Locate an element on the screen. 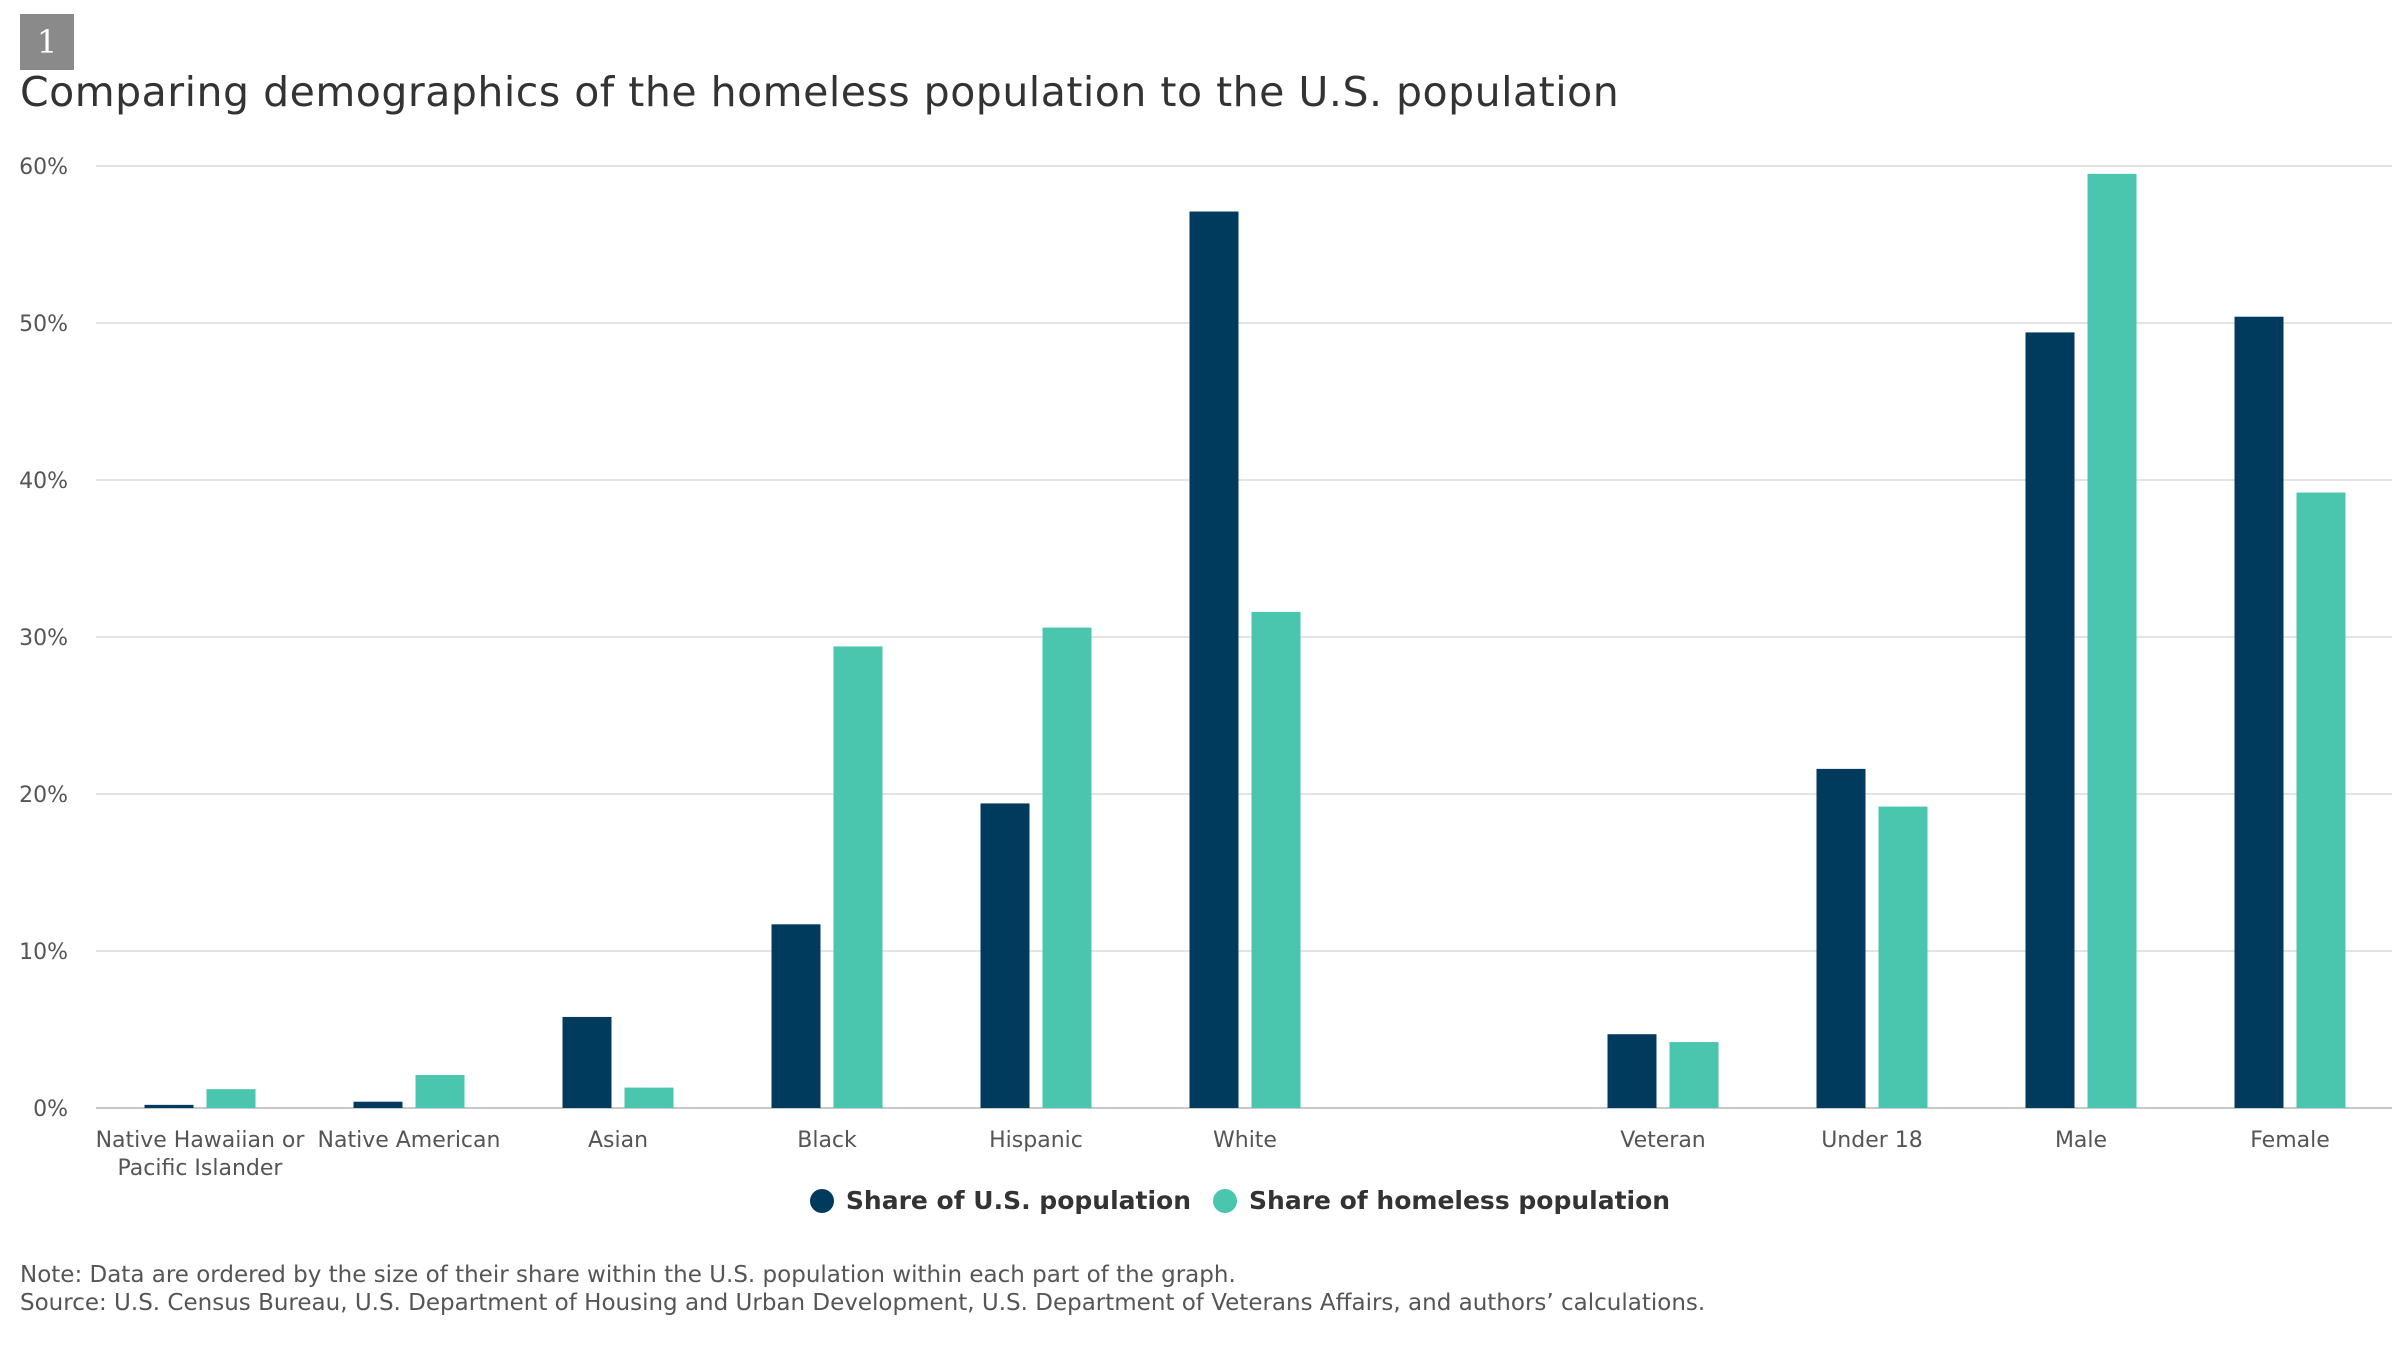  y-tick-label: 20% is located at coordinates (43, 795).